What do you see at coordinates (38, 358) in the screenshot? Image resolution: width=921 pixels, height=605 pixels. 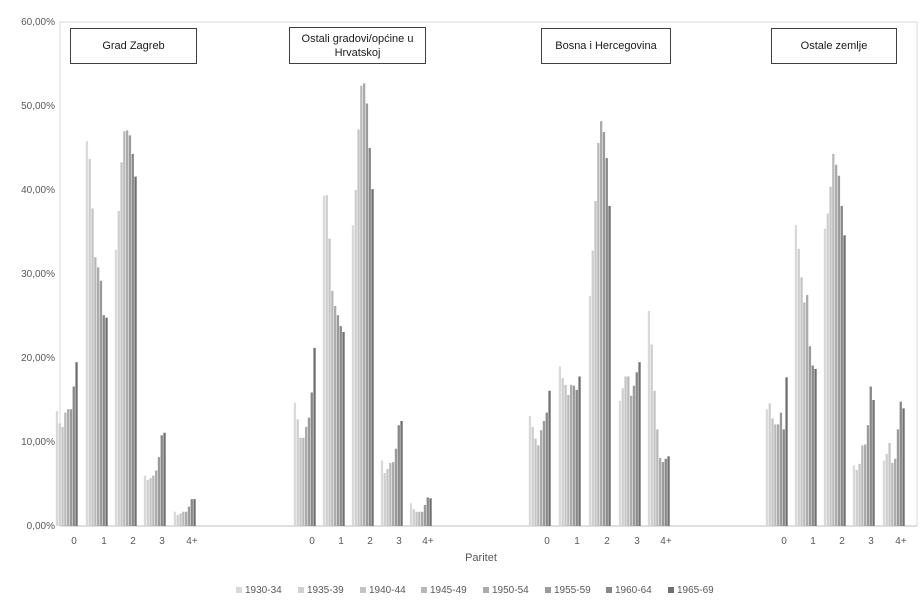 I see `y-tick-label: 20,00%` at bounding box center [38, 358].